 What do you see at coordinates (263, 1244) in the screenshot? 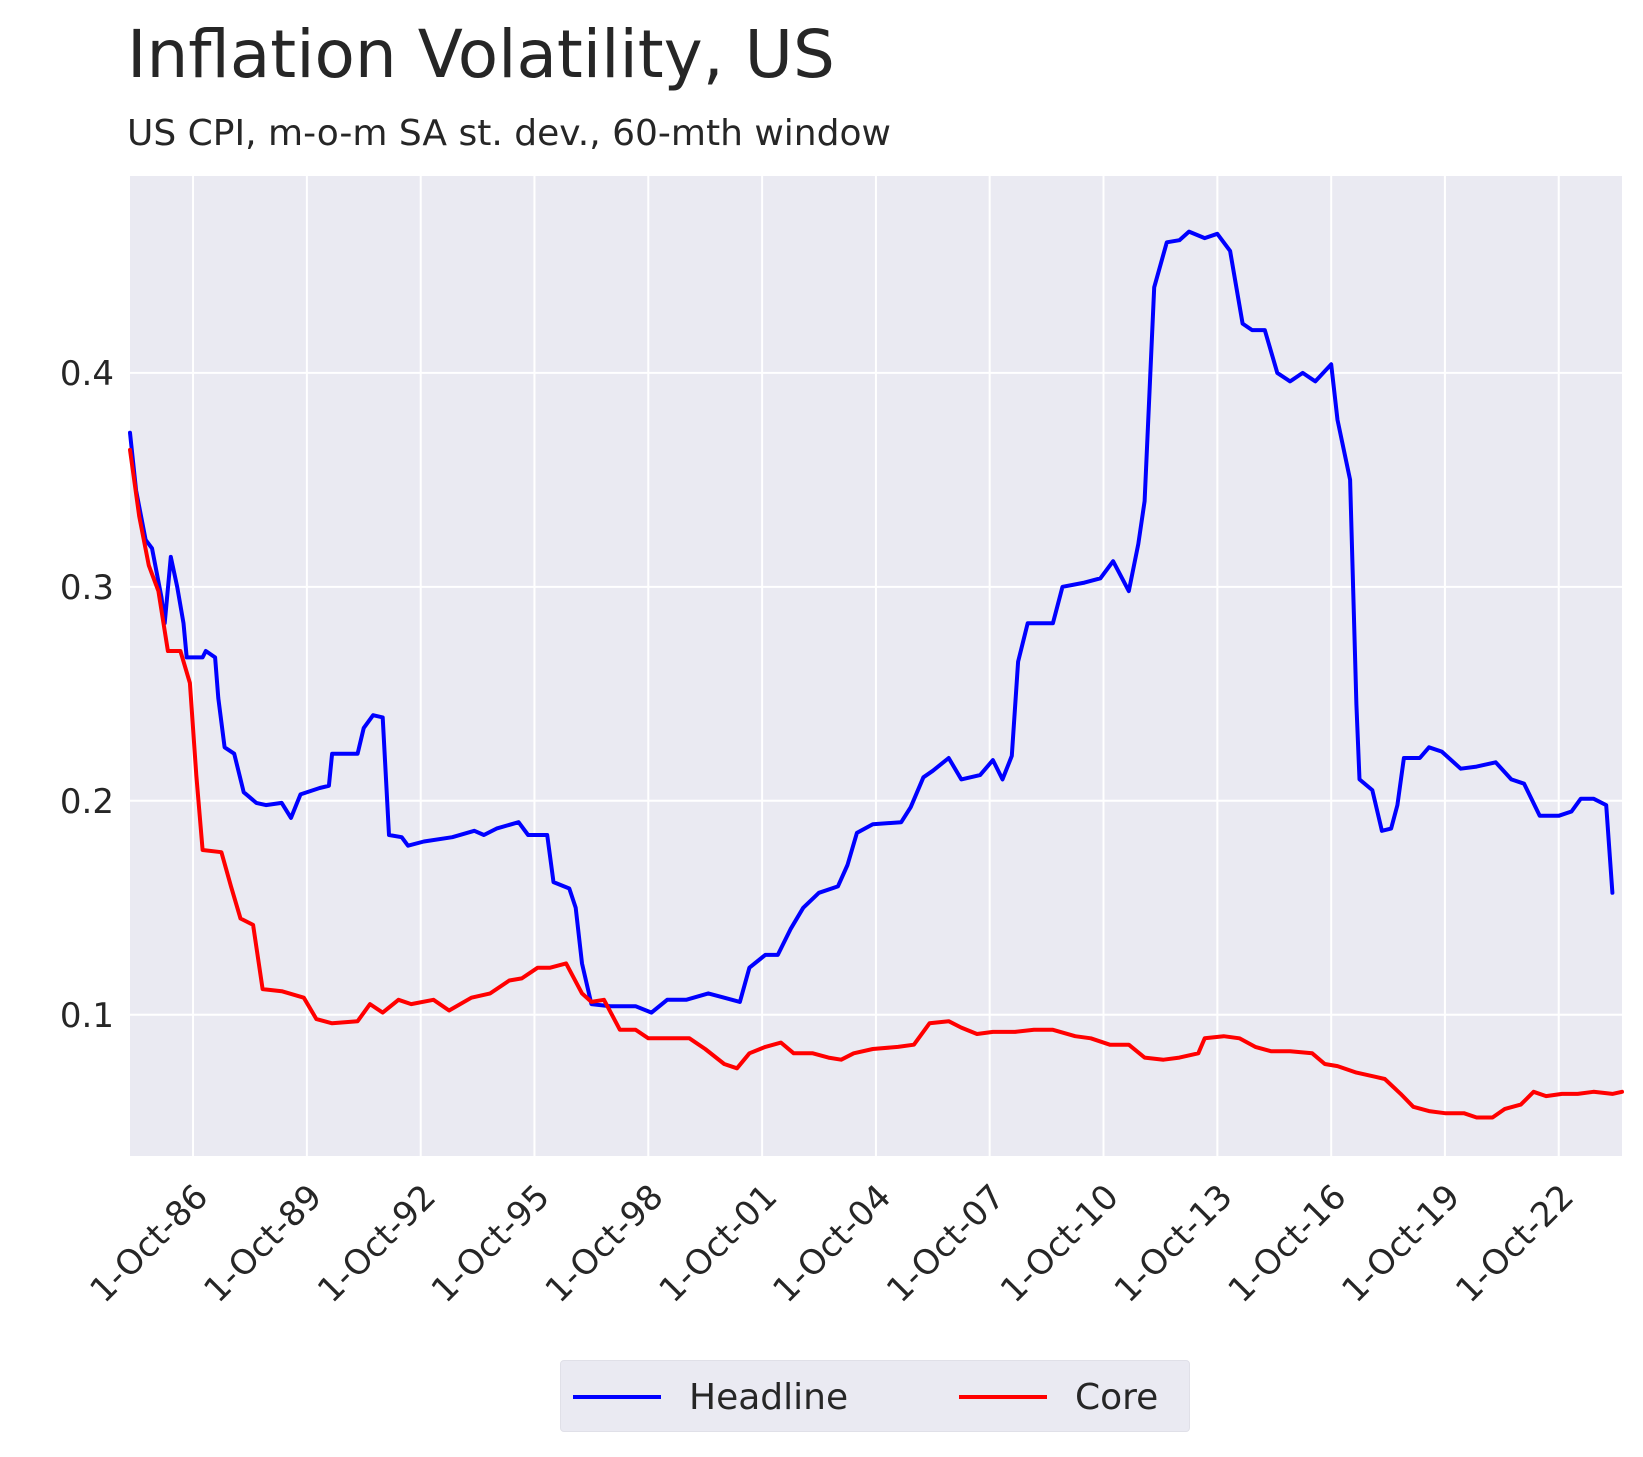
I see `x-tick-label: 1-Oct-89` at bounding box center [263, 1244].